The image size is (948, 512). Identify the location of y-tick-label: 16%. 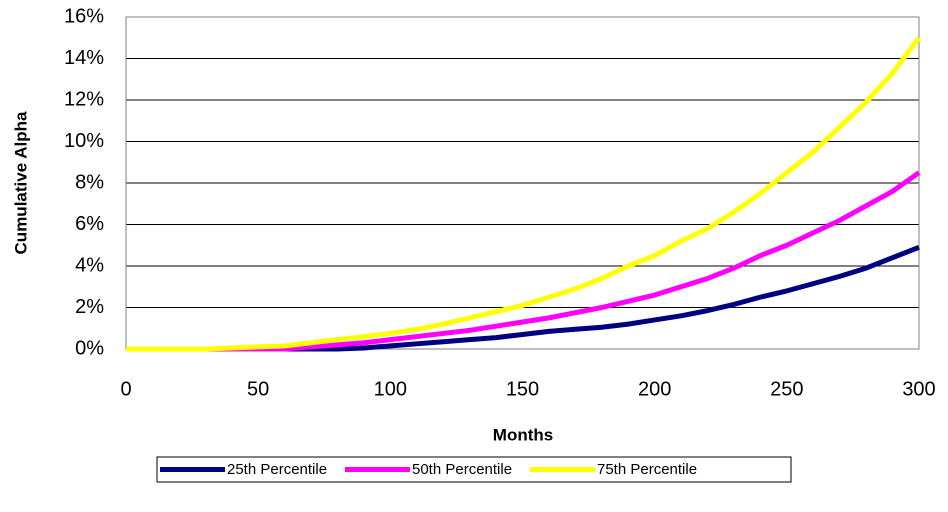
(84, 16).